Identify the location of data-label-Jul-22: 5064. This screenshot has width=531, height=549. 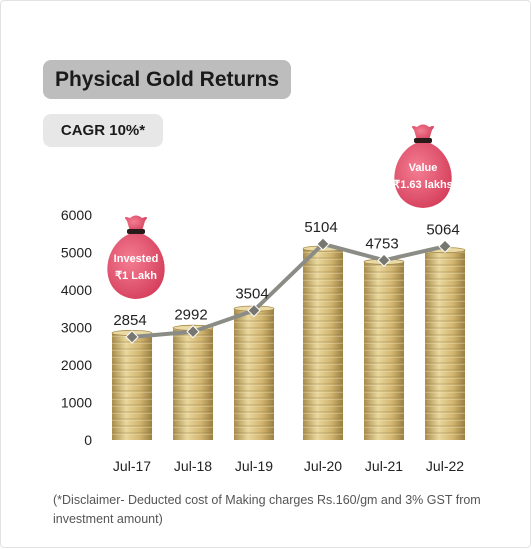
(442, 229).